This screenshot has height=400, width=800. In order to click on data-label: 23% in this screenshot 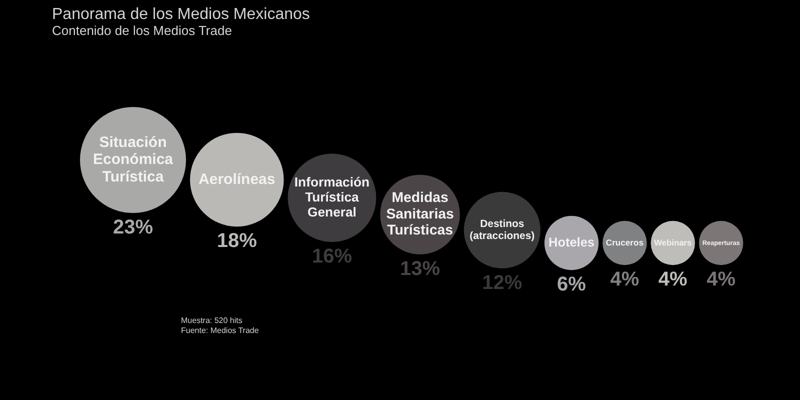, I will do `click(133, 227)`.